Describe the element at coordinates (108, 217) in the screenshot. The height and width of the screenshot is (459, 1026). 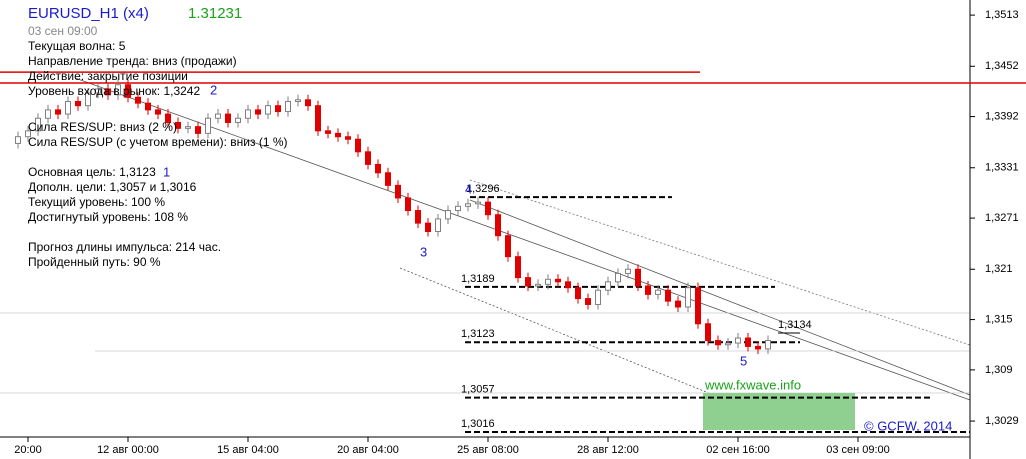
I see `info-line: Достигнутый уровень: 108 %` at that location.